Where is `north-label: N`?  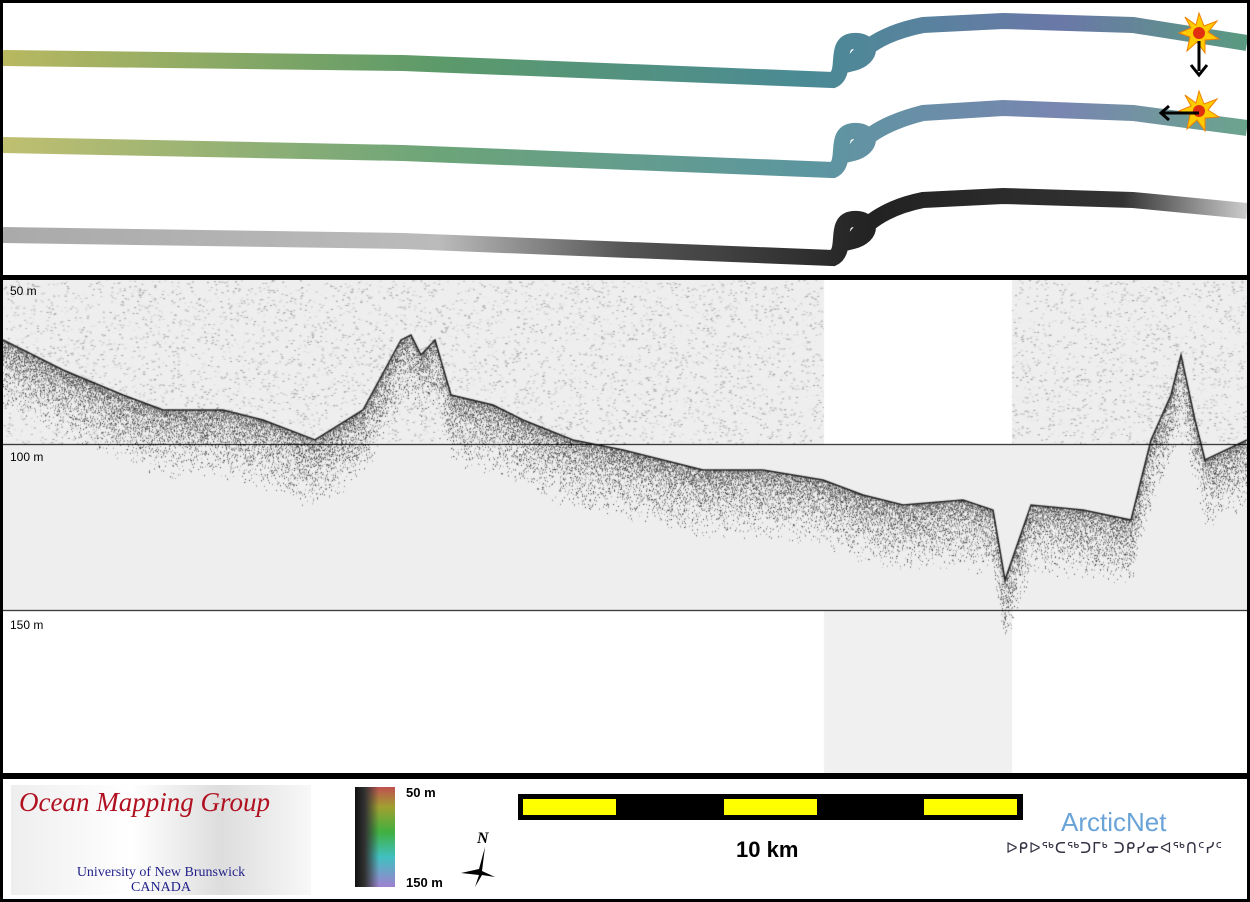
north-label: N is located at coordinates (483, 838).